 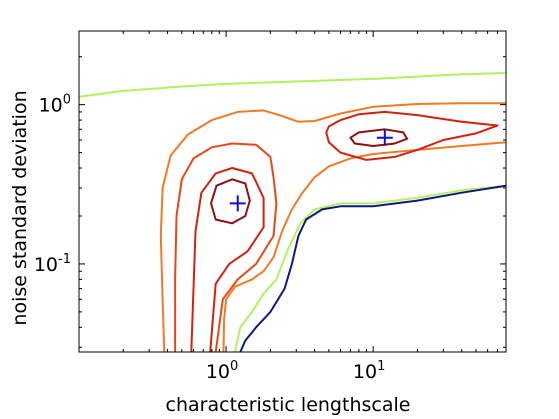 What do you see at coordinates (20, 207) in the screenshot?
I see `y-axis-label: noise standard deviation` at bounding box center [20, 207].